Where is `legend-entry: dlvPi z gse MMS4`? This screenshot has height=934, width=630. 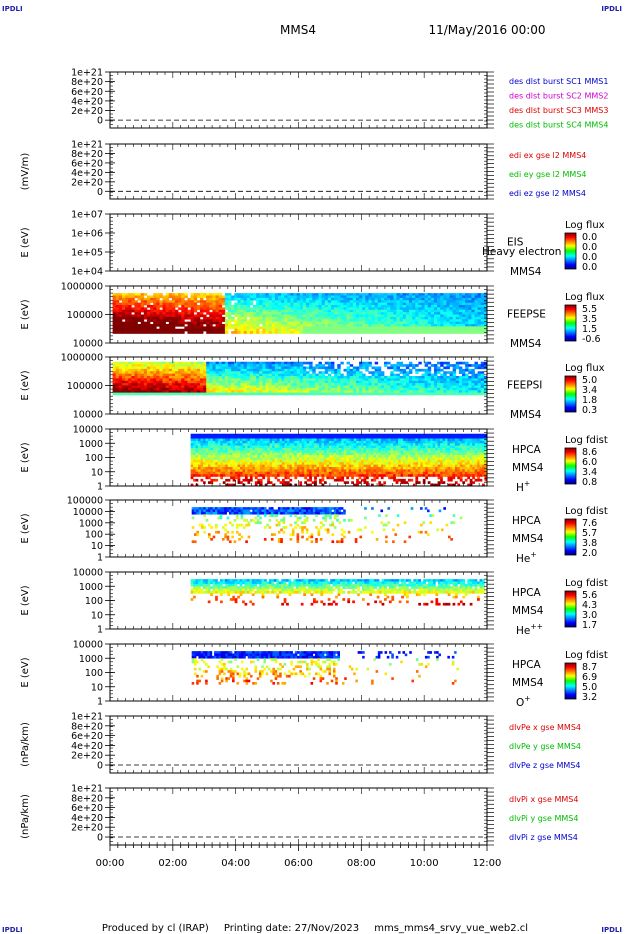
legend-entry: dlvPi z gse MMS4 is located at coordinates (543, 837).